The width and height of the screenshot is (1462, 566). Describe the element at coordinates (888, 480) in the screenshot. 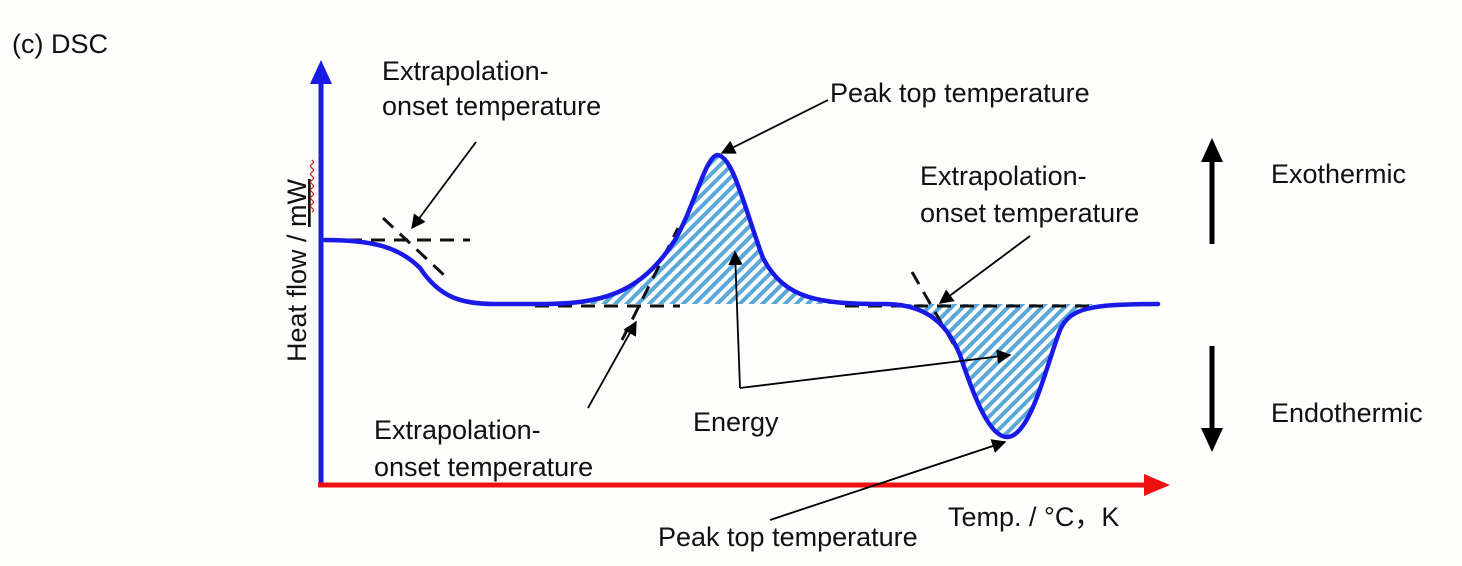

I see `peak-endo-pointer` at that location.